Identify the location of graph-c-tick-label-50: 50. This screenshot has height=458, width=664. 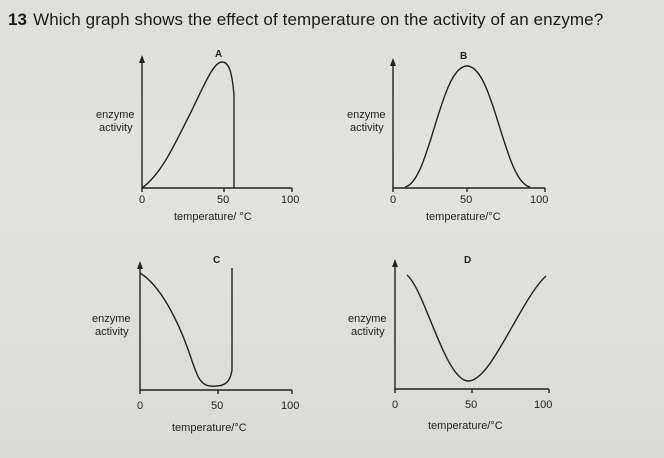
(217, 406).